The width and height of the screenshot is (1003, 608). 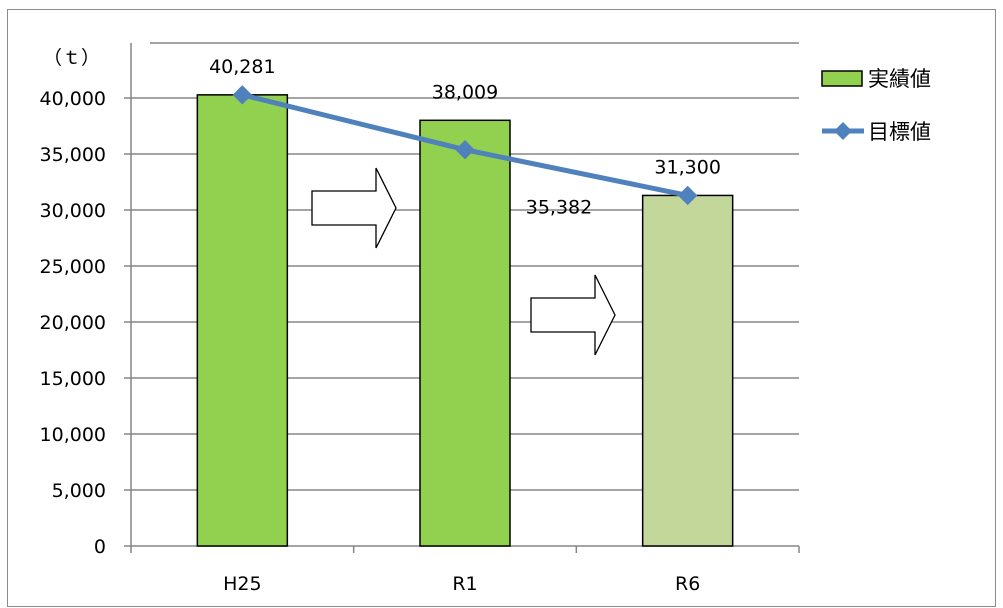 What do you see at coordinates (687, 370) in the screenshot?
I see `bar-R6` at bounding box center [687, 370].